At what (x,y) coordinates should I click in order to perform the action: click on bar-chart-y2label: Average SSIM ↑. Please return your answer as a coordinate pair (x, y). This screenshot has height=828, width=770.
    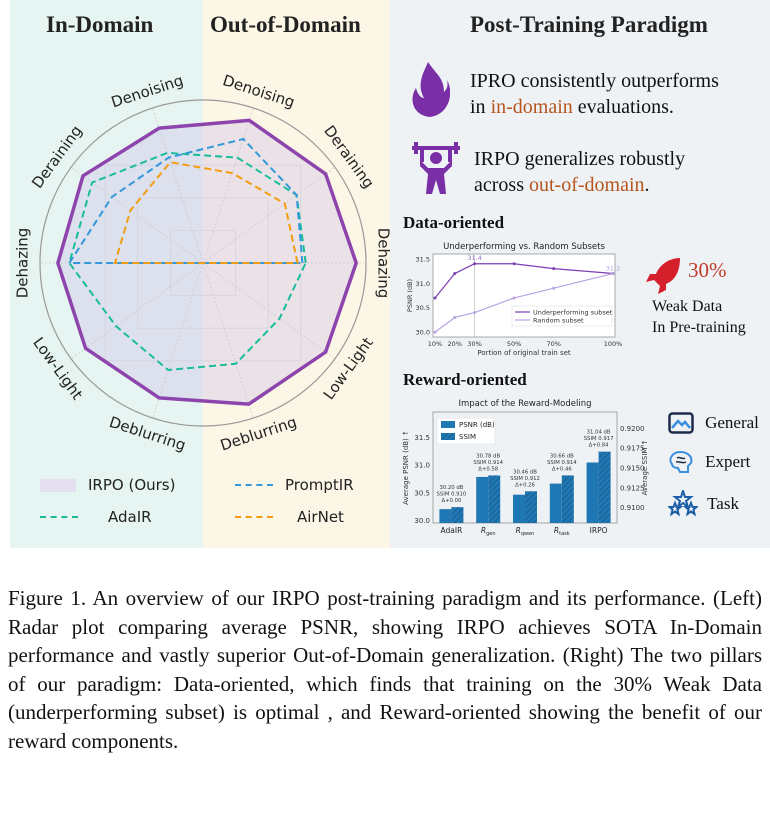
    Looking at the image, I should click on (645, 467).